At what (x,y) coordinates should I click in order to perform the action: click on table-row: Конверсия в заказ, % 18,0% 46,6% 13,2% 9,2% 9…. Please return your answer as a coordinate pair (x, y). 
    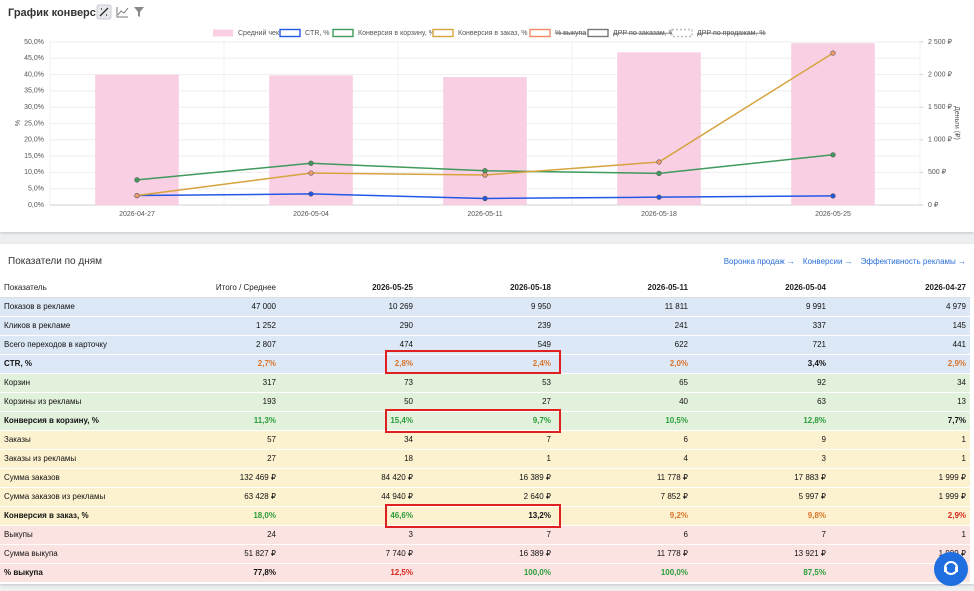
    Looking at the image, I should click on (485, 516).